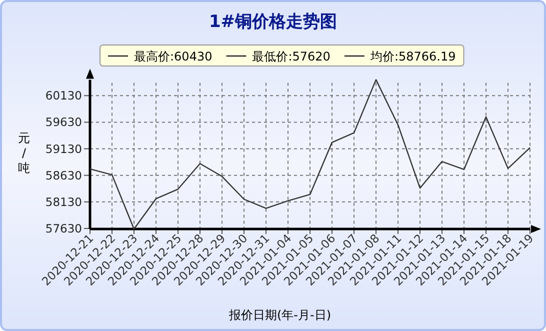  What do you see at coordinates (63, 95) in the screenshot?
I see `y-tick-label: 60130` at bounding box center [63, 95].